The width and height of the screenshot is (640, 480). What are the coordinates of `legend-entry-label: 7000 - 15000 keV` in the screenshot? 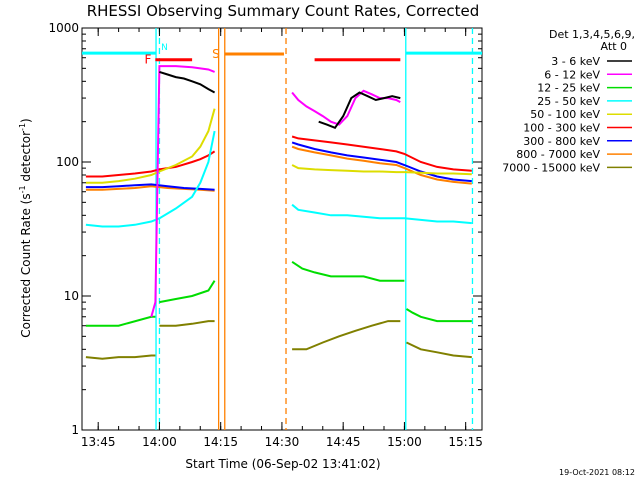 It's located at (551, 167).